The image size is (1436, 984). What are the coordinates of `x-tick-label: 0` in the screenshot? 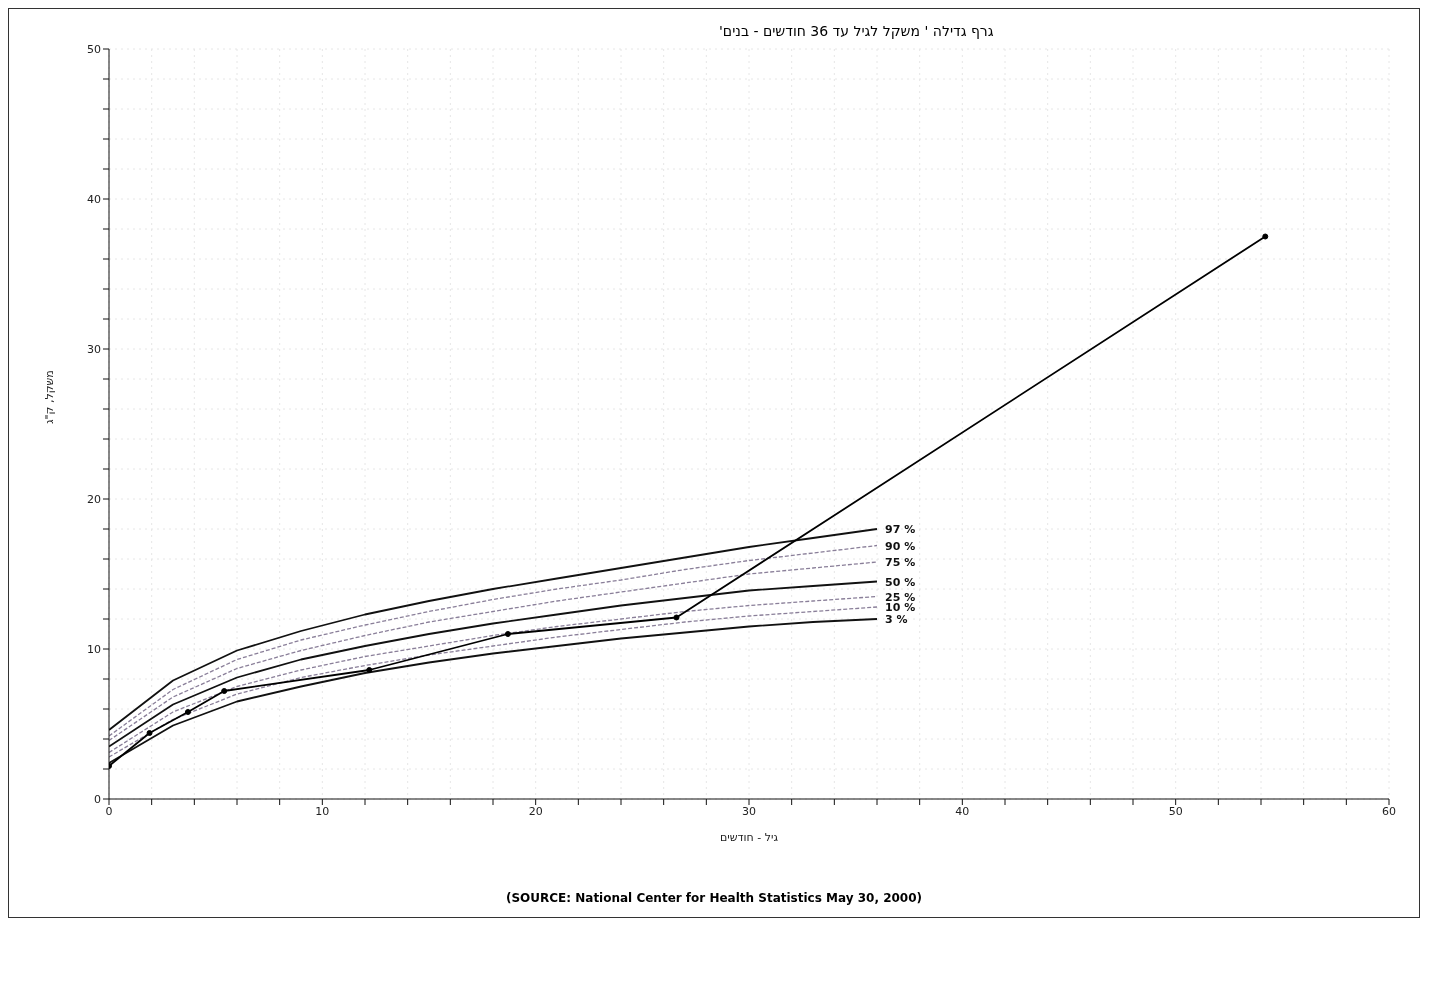 It's located at (109, 811).